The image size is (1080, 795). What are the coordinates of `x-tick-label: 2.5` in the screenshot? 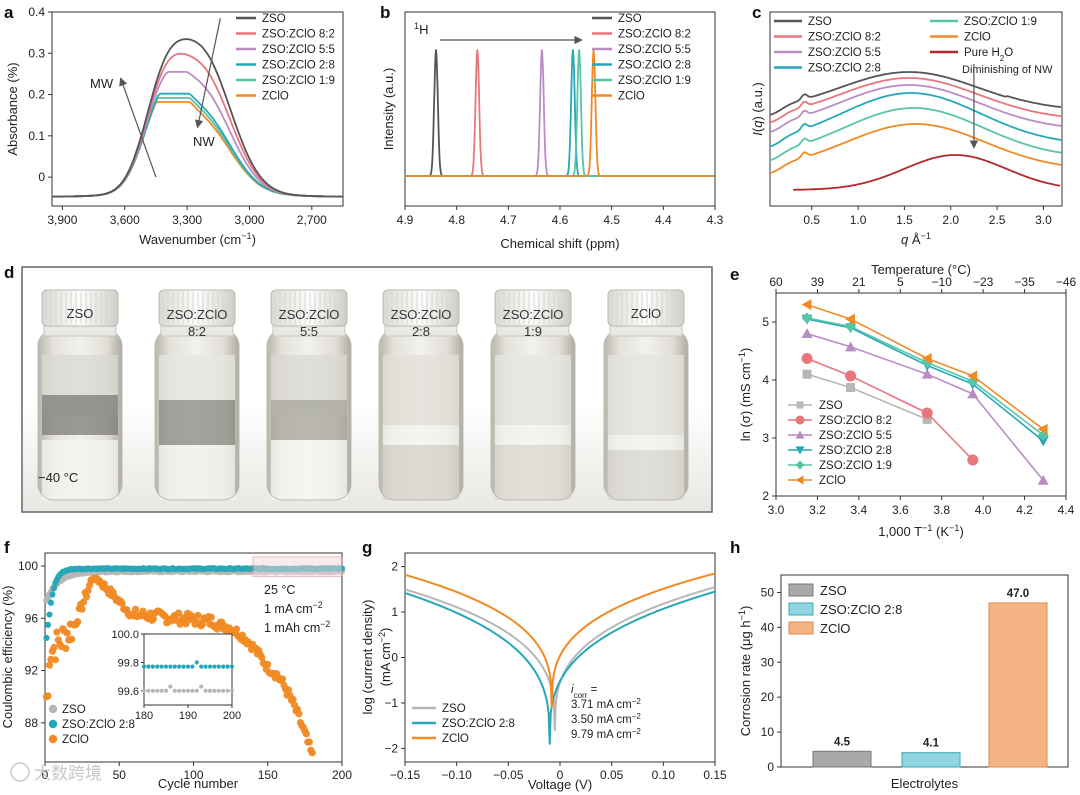 It's located at (997, 220).